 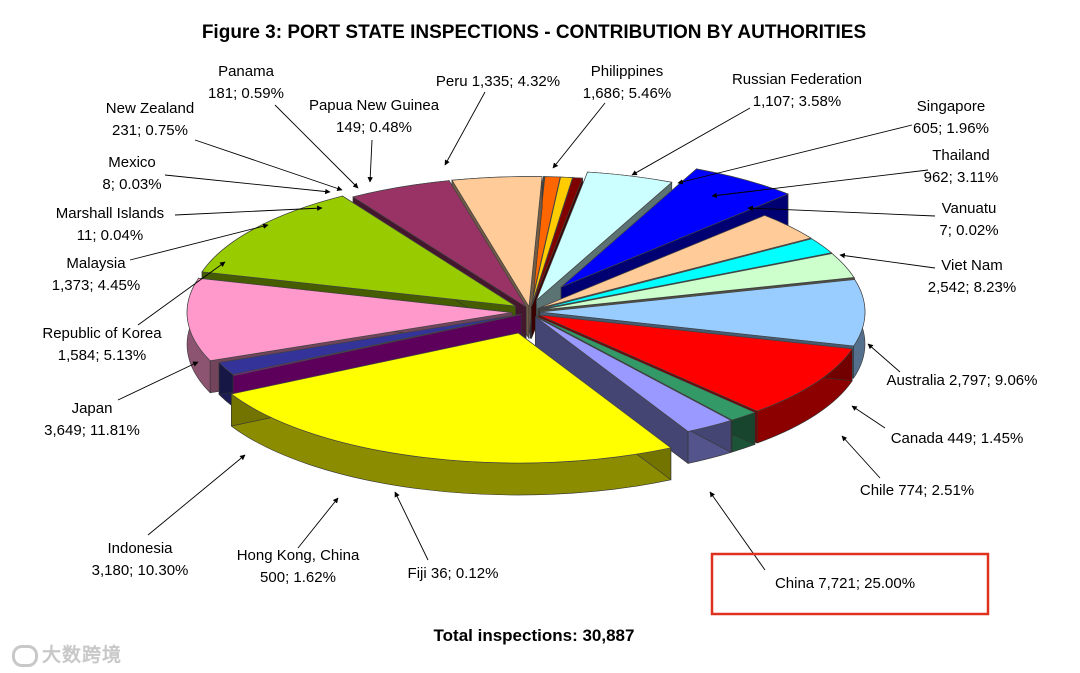 What do you see at coordinates (140, 559) in the screenshot?
I see `data-label: Indonesia 3,180; 10.30%` at bounding box center [140, 559].